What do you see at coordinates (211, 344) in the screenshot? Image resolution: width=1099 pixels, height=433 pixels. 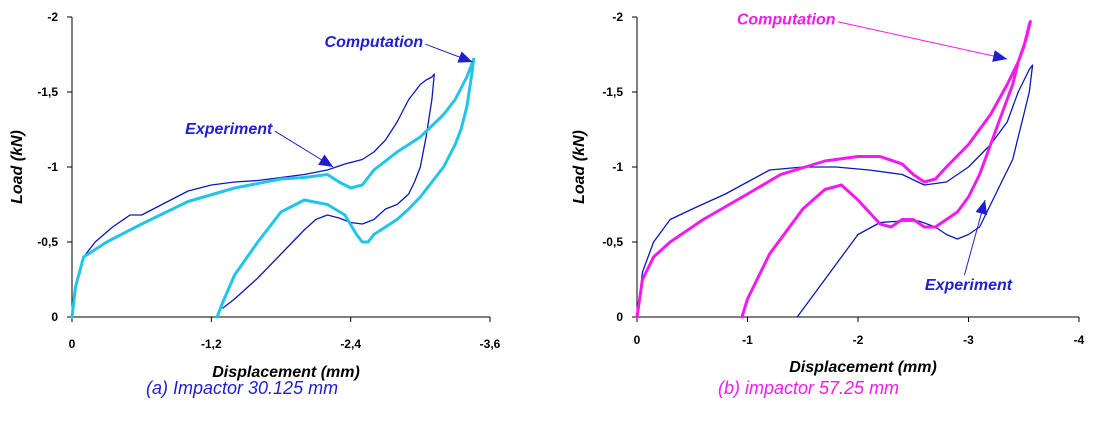 I see `x-tick-label: -1,2` at bounding box center [211, 344].